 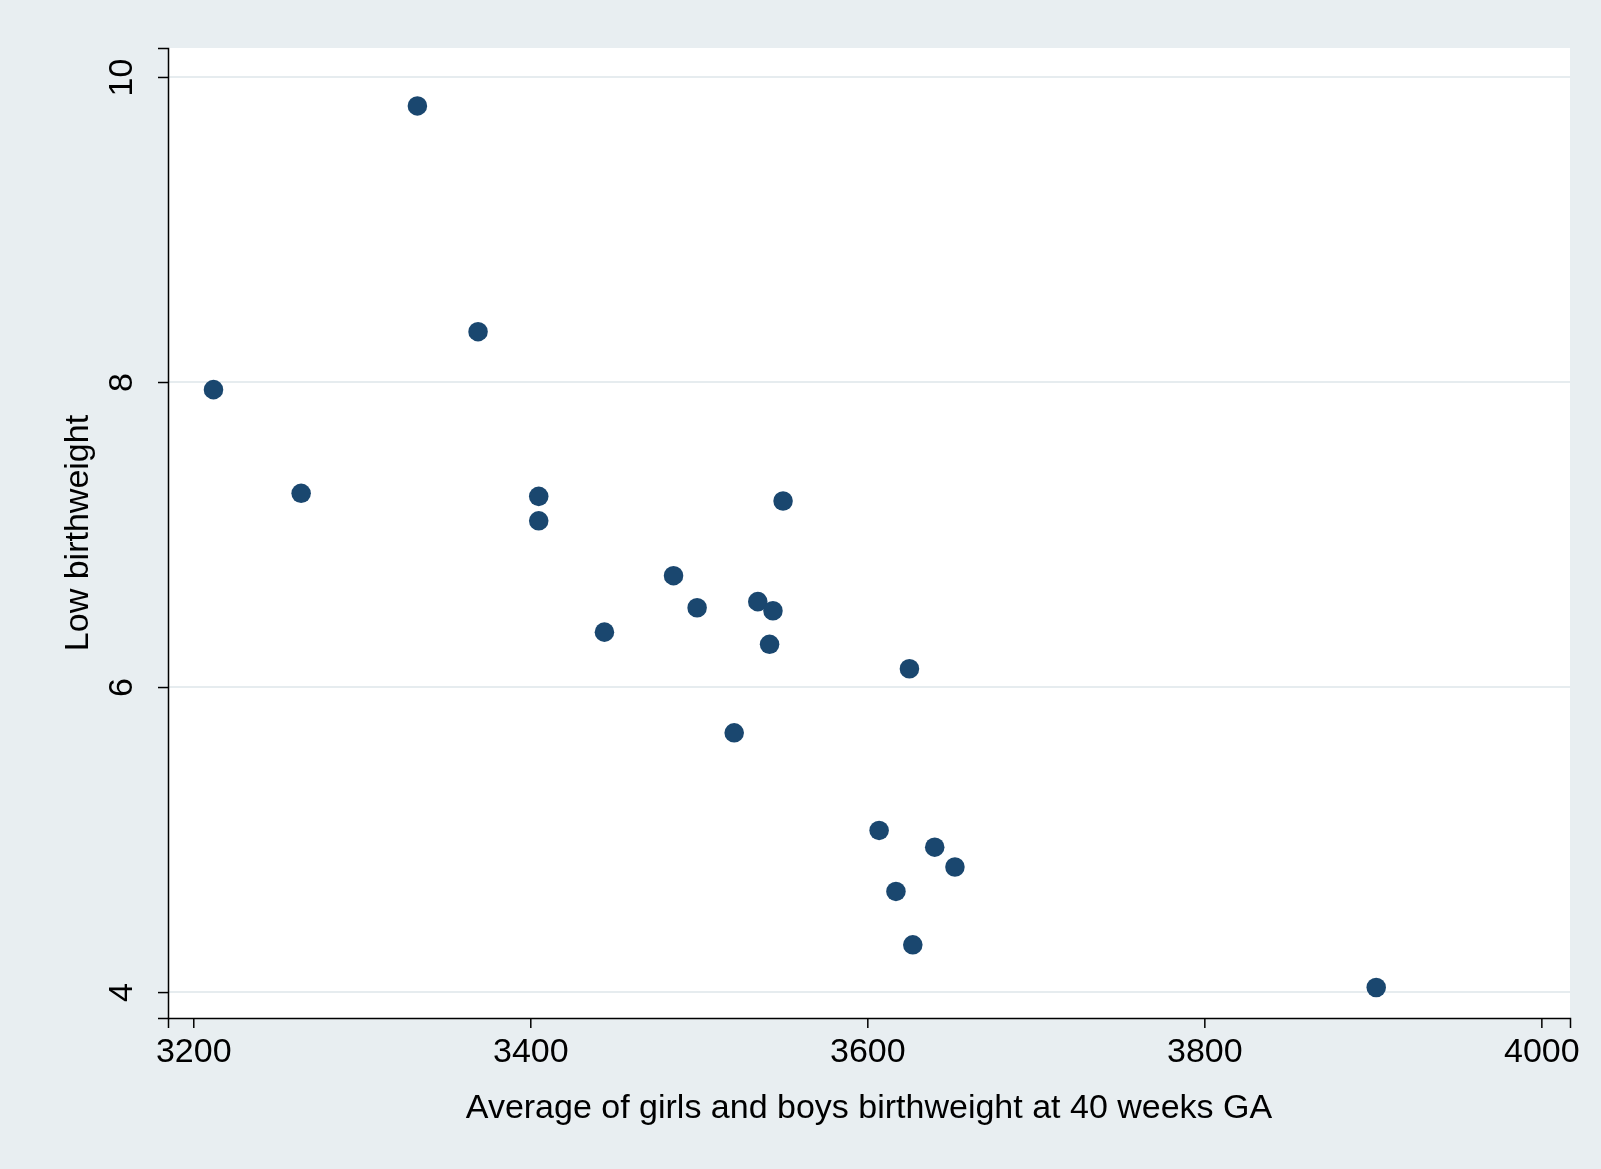 What do you see at coordinates (530, 1049) in the screenshot?
I see `x-tick-label: 3400` at bounding box center [530, 1049].